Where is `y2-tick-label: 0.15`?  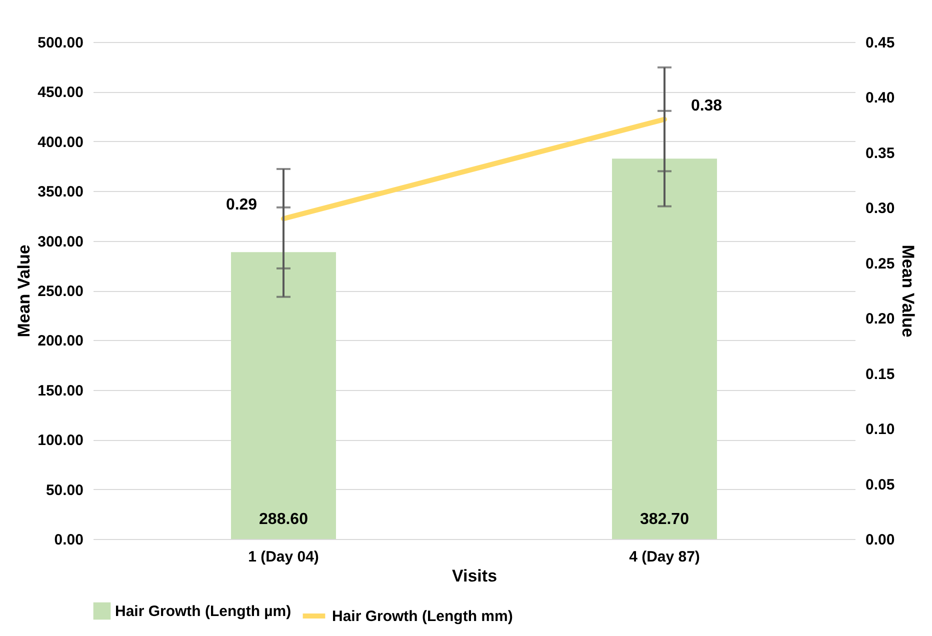
y2-tick-label: 0.15 is located at coordinates (880, 374).